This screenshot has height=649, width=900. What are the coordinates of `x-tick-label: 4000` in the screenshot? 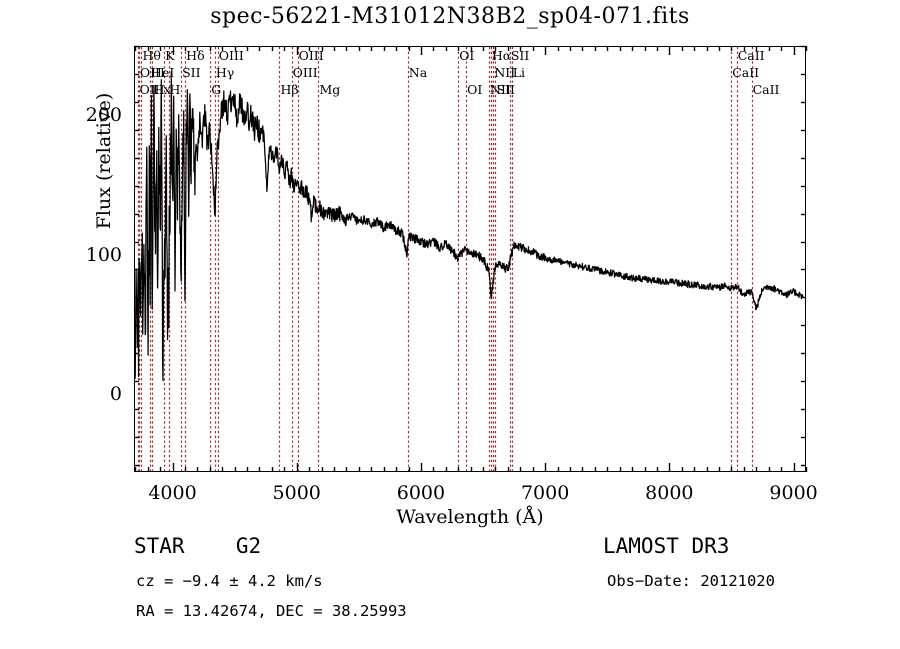 It's located at (172, 493).